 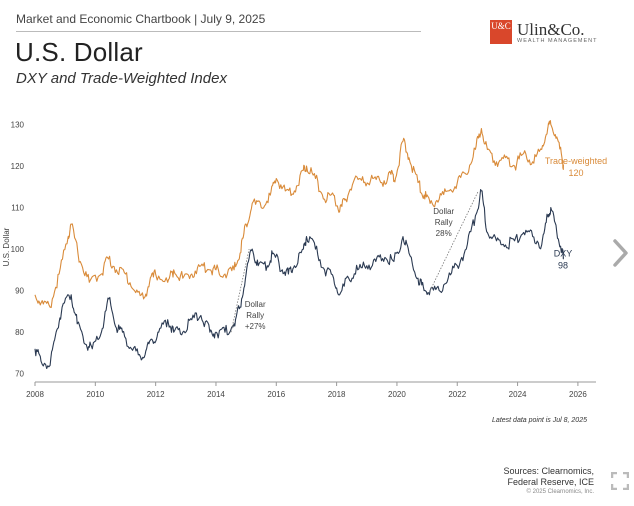 What do you see at coordinates (557, 40) in the screenshot?
I see `logo-tagline: WEALTH MANAGEMENT` at bounding box center [557, 40].